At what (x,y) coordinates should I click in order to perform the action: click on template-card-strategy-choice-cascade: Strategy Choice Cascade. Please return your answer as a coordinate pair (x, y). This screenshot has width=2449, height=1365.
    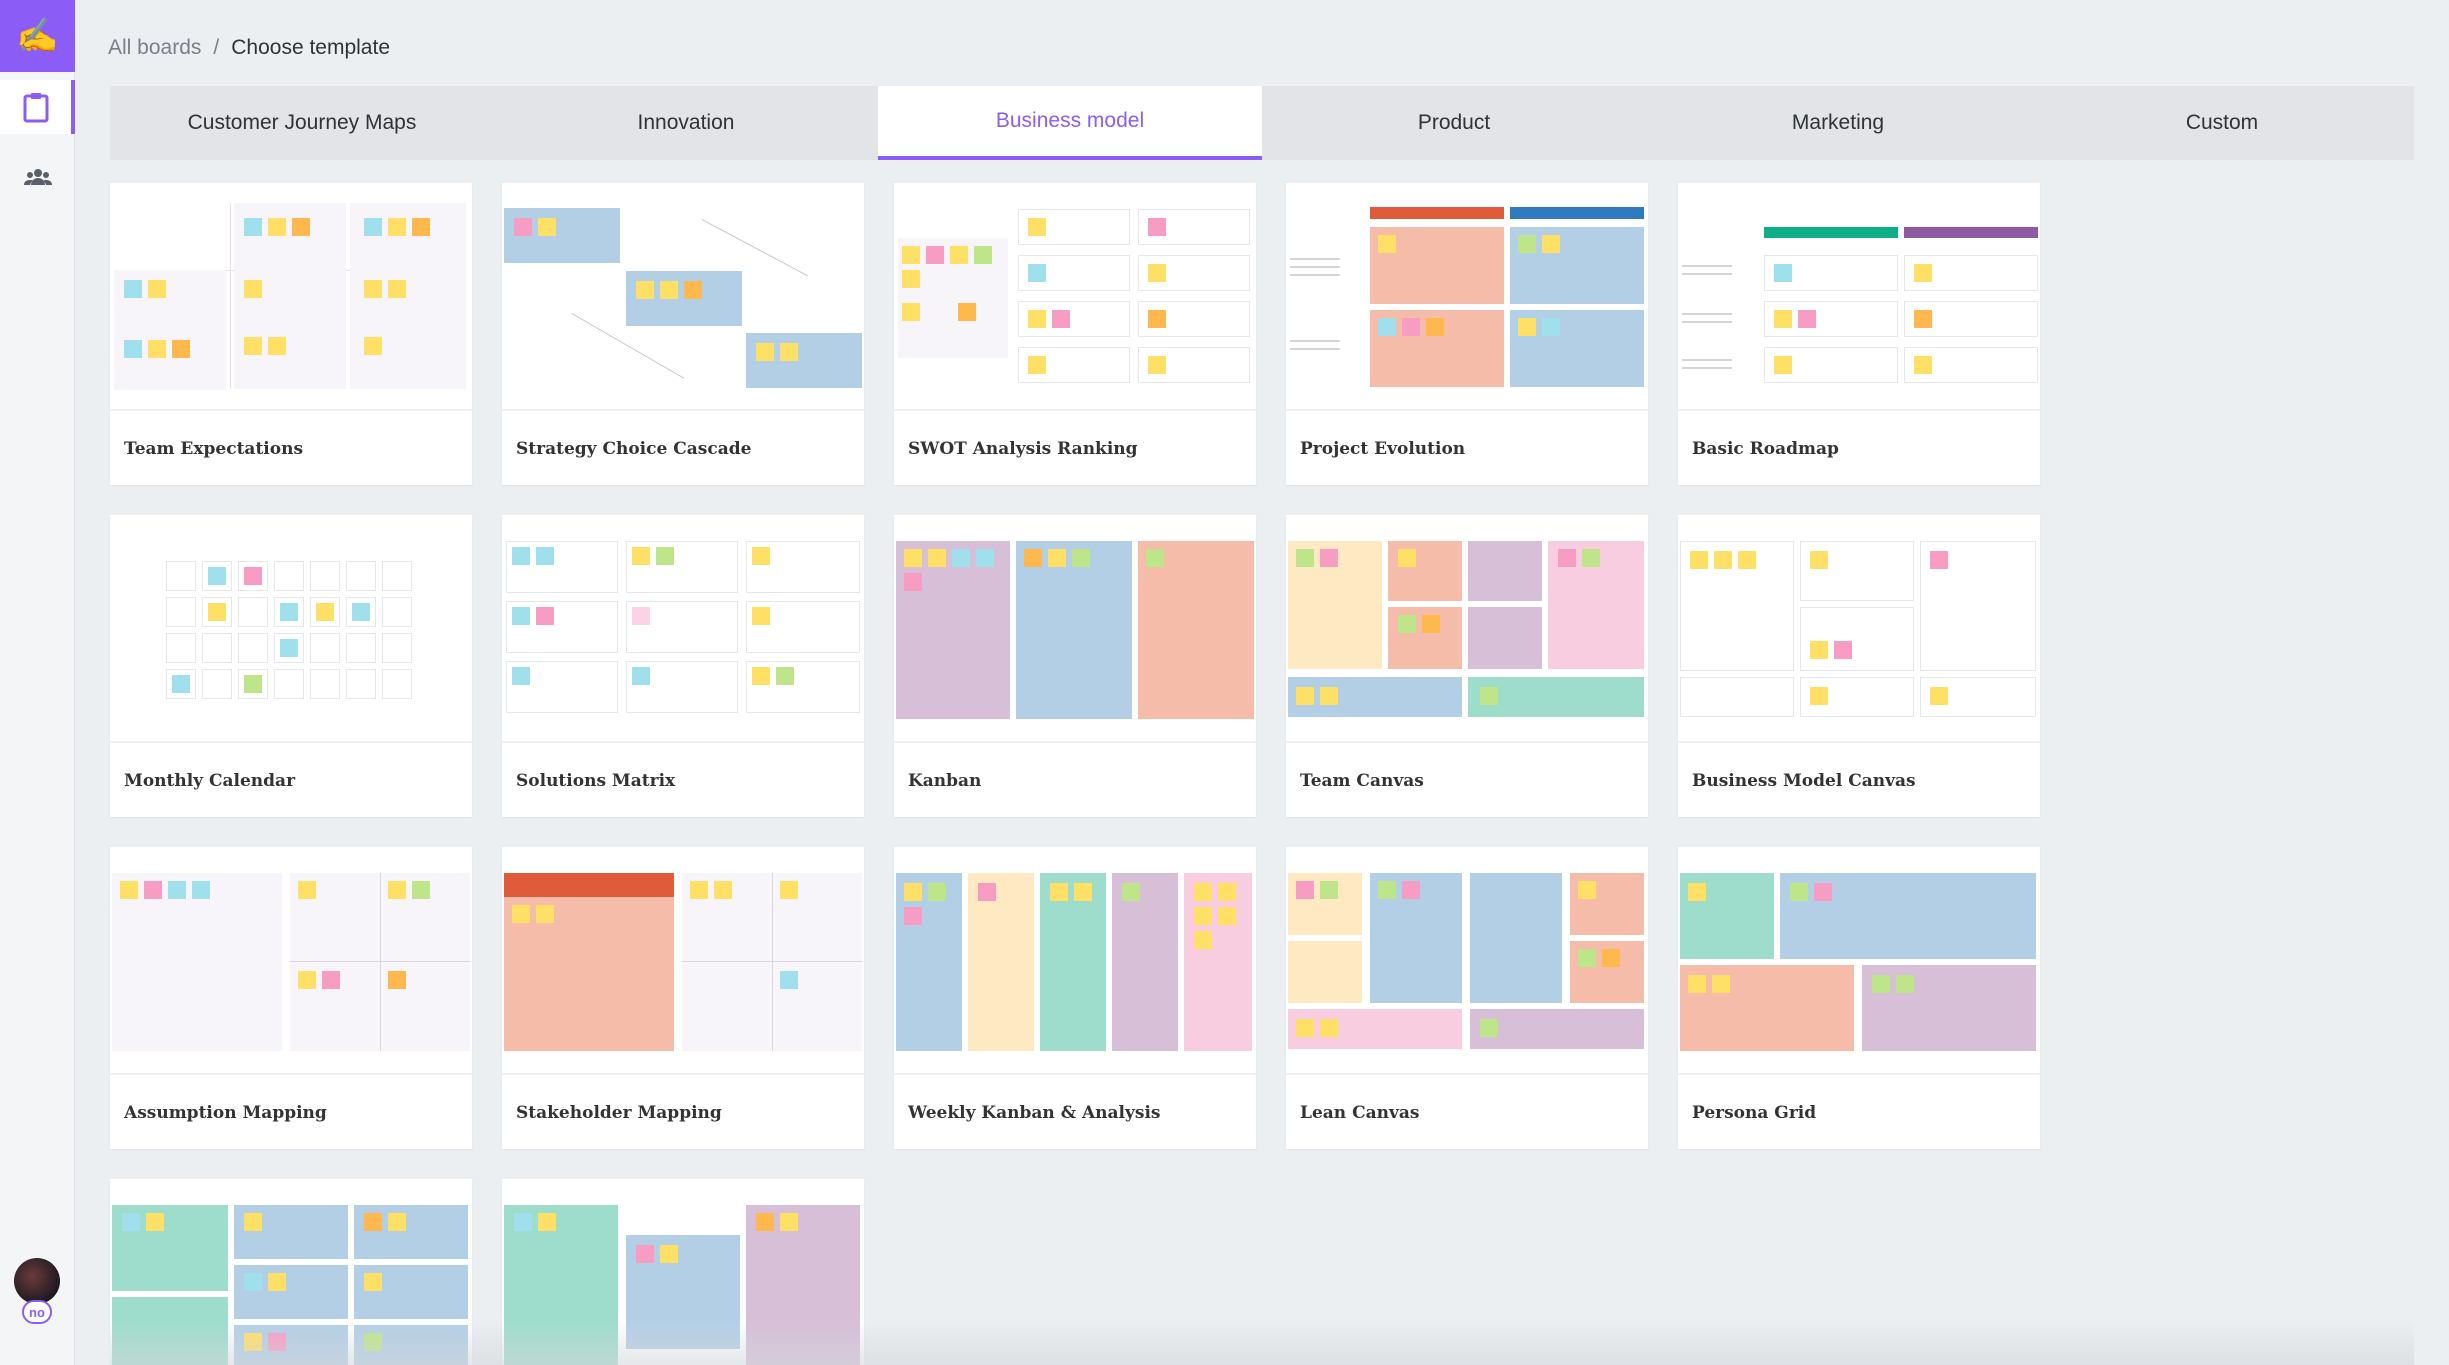
    Looking at the image, I should click on (683, 334).